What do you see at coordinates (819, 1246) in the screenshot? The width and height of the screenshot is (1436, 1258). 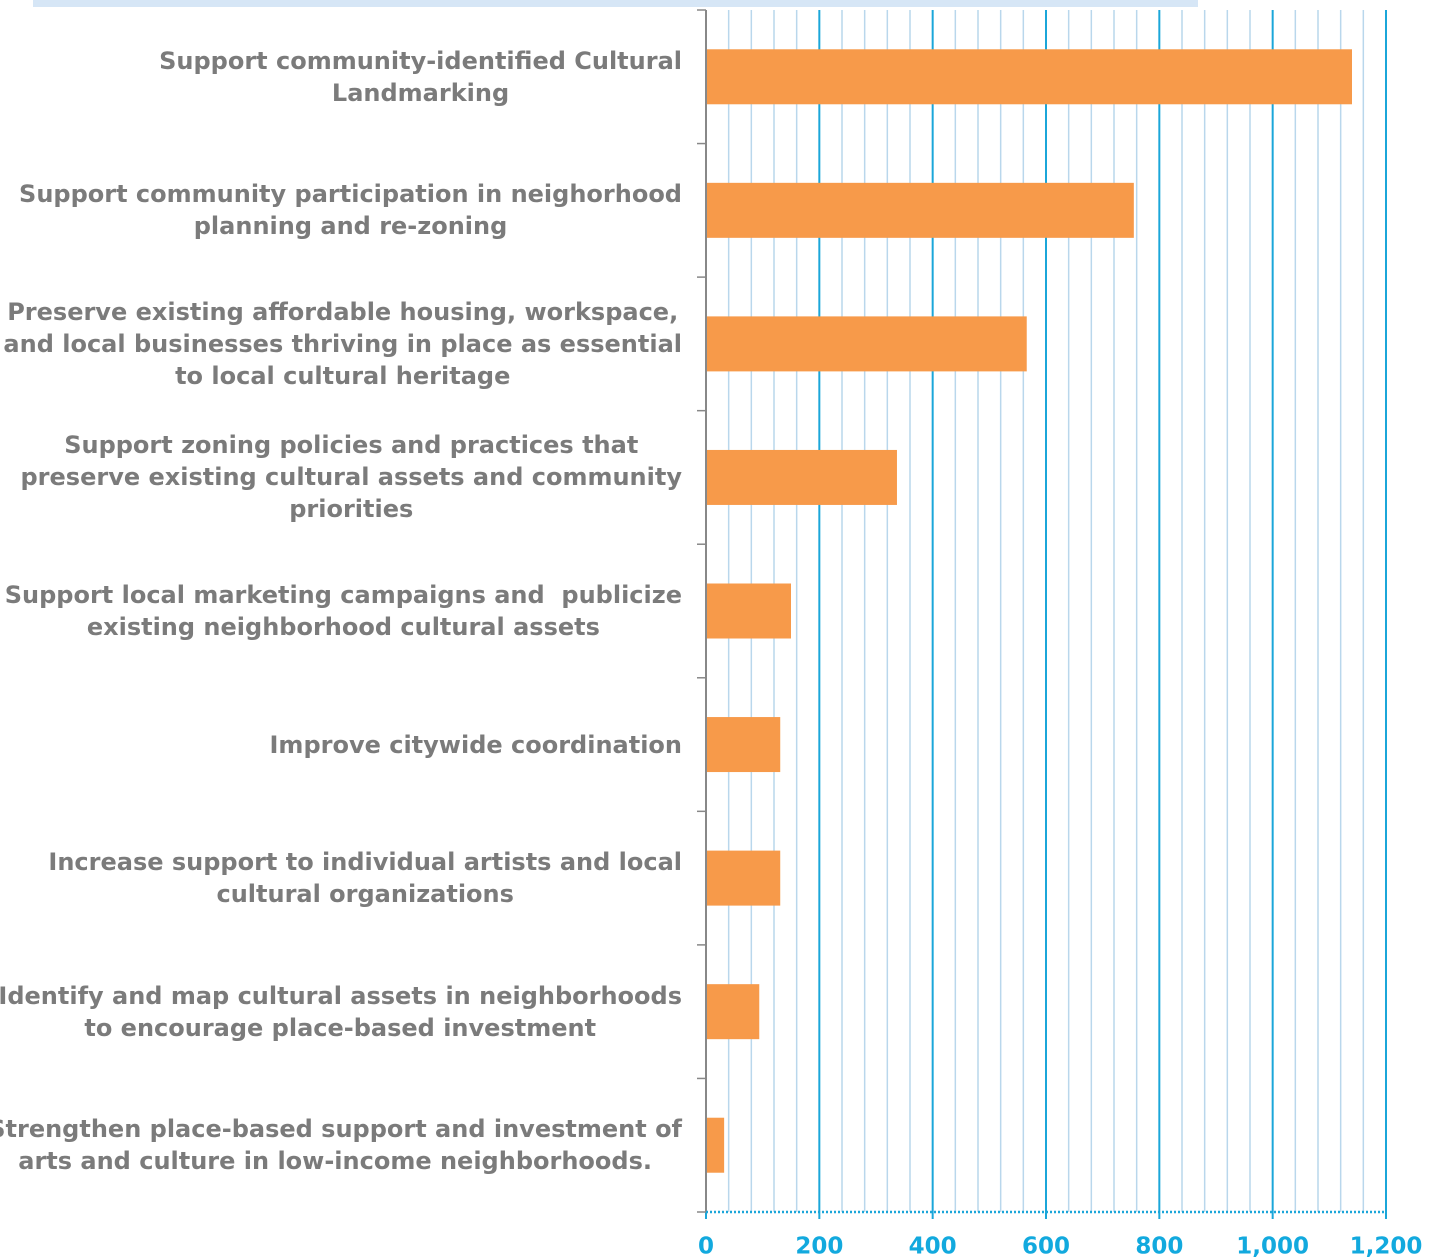 I see `x-tick-label: 200` at bounding box center [819, 1246].